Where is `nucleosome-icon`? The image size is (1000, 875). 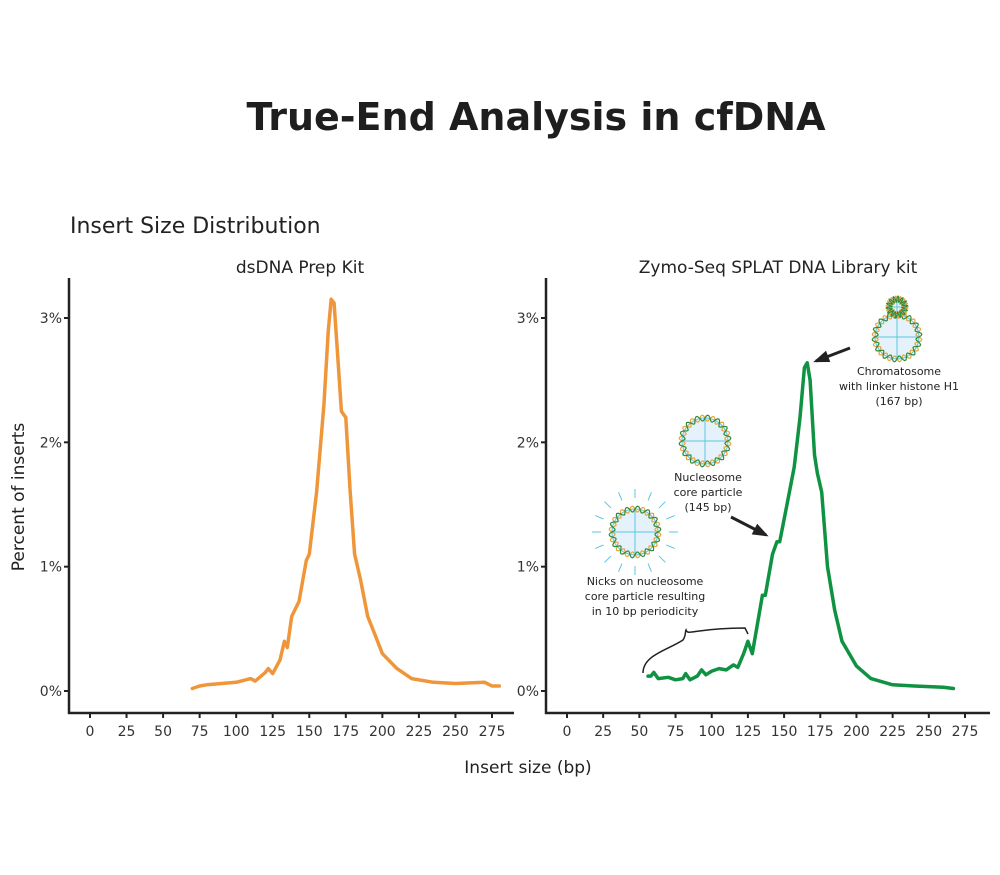 nucleosome-icon is located at coordinates (705, 441).